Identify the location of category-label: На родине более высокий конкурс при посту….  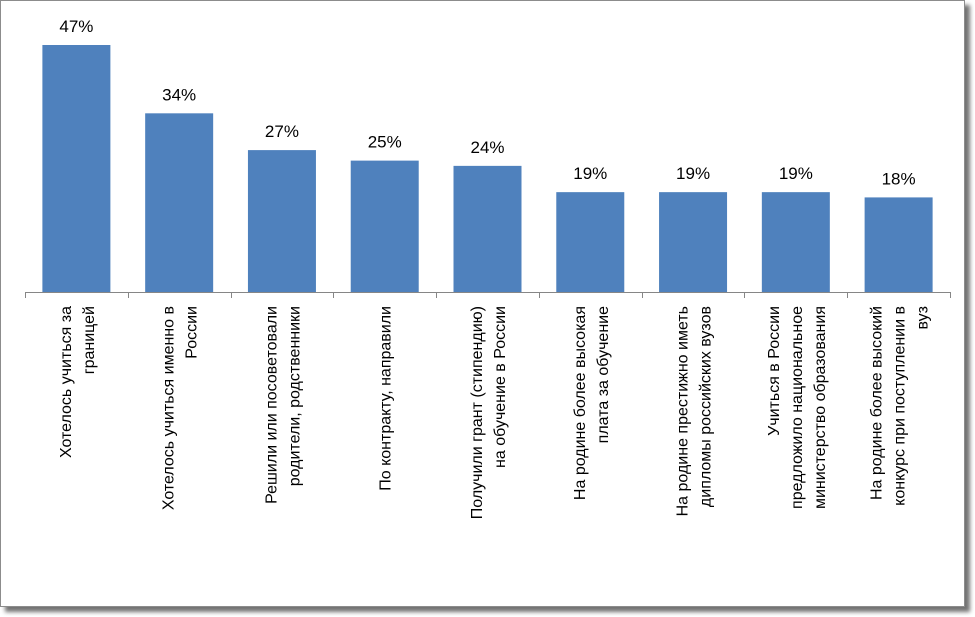
(900, 406).